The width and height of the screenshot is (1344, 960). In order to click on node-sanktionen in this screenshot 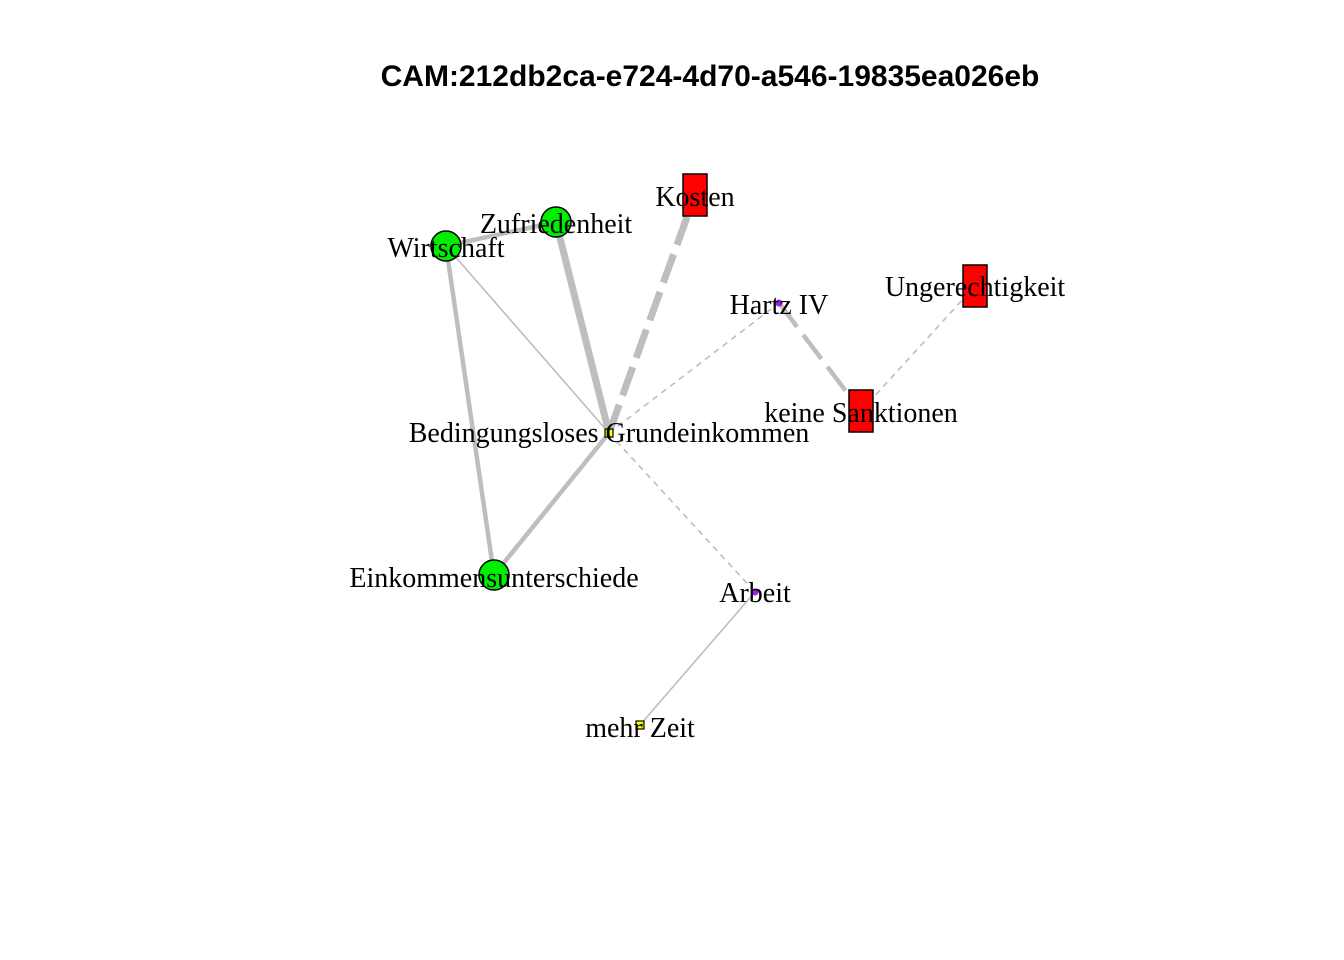, I will do `click(861, 411)`.